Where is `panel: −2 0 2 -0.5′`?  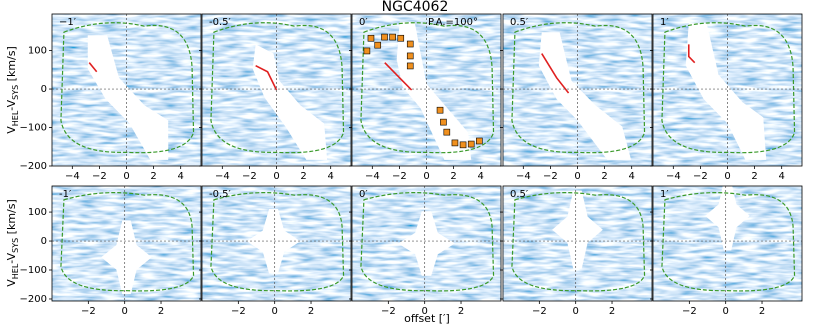 panel: −2 0 2 -0.5′ is located at coordinates (275, 251).